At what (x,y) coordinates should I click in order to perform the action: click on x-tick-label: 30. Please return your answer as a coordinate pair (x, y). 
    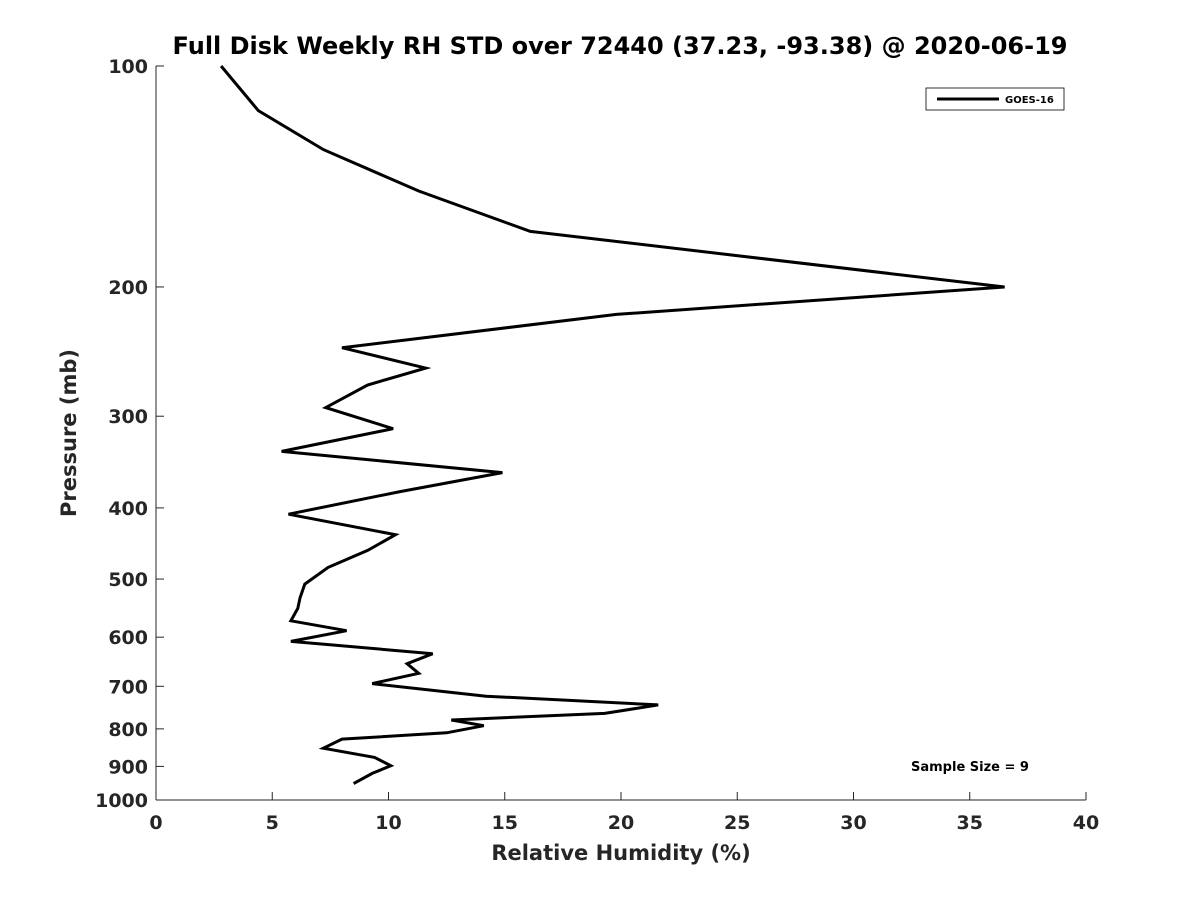
    Looking at the image, I should click on (853, 823).